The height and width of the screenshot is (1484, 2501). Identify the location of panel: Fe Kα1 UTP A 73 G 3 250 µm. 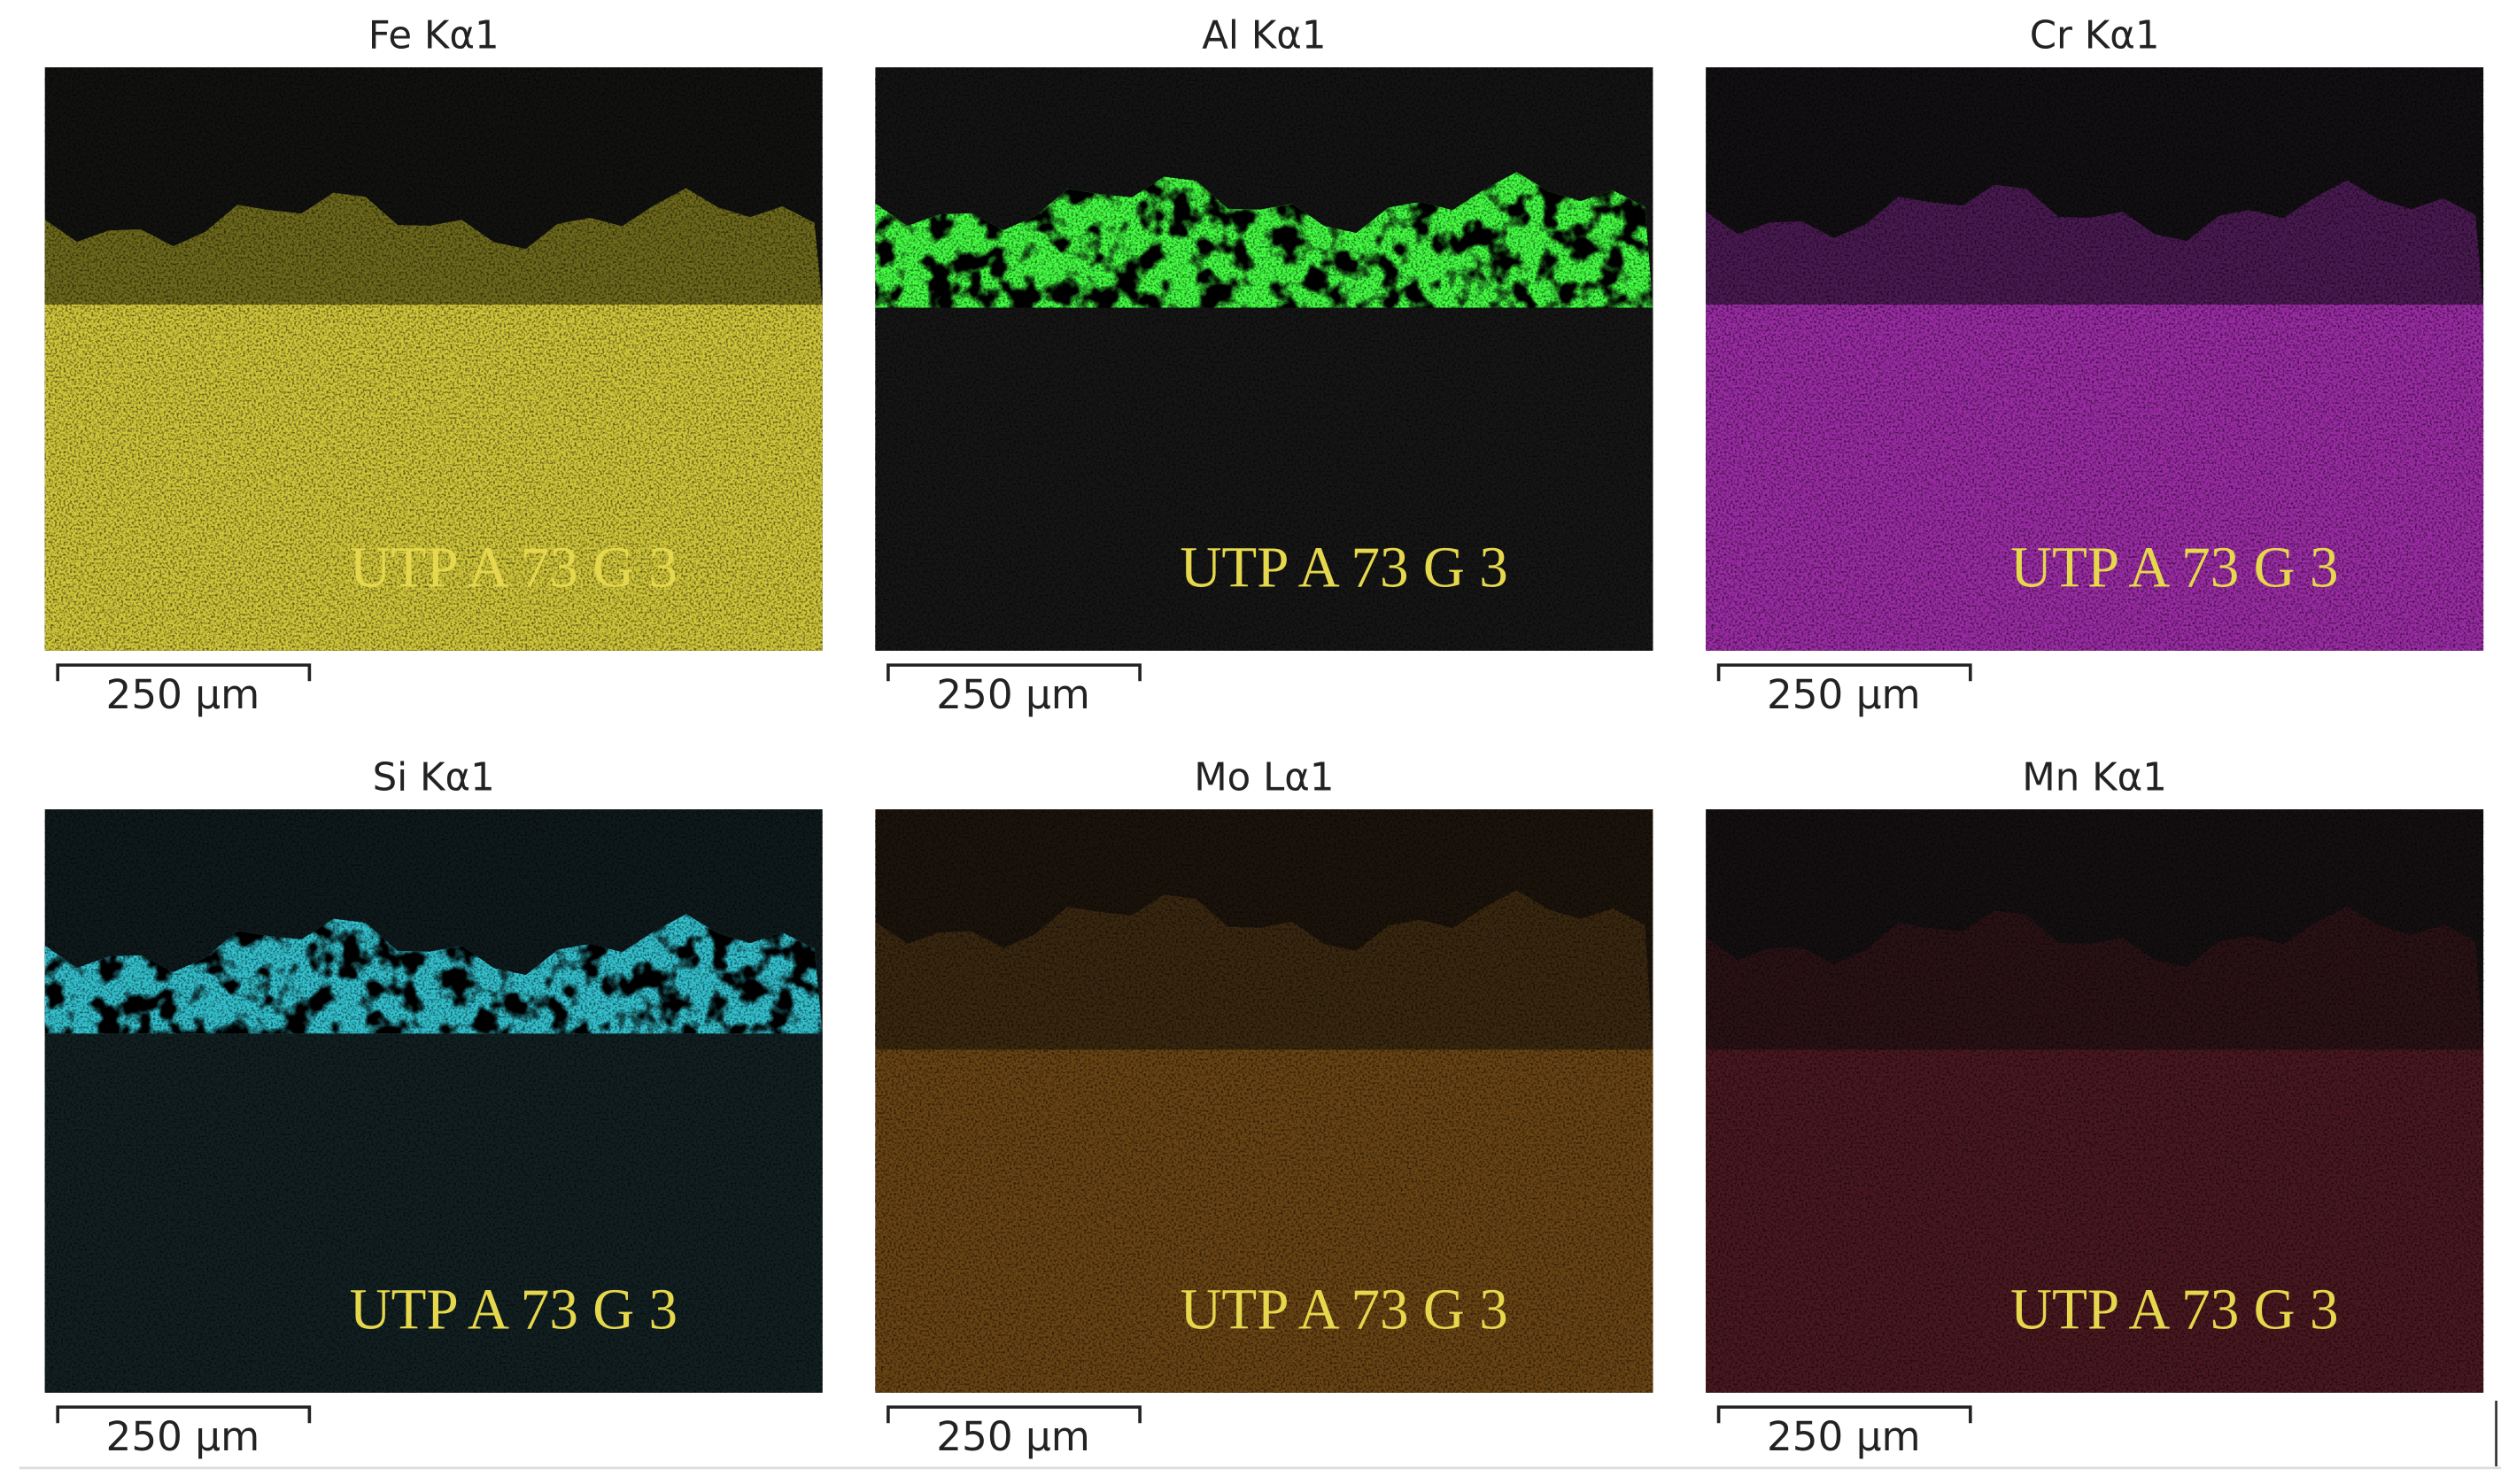
(434, 365).